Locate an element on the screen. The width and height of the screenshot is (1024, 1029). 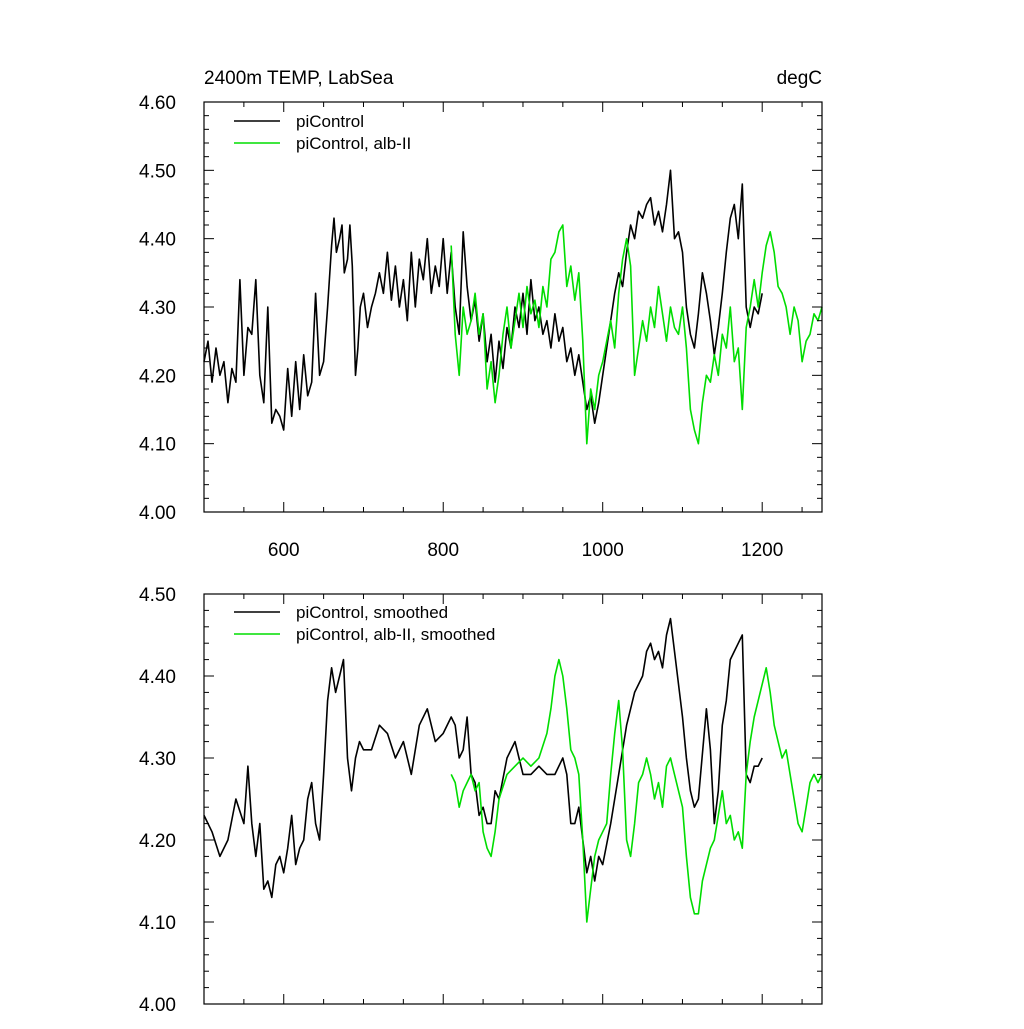
x-tick-label: 1200 is located at coordinates (762, 550).